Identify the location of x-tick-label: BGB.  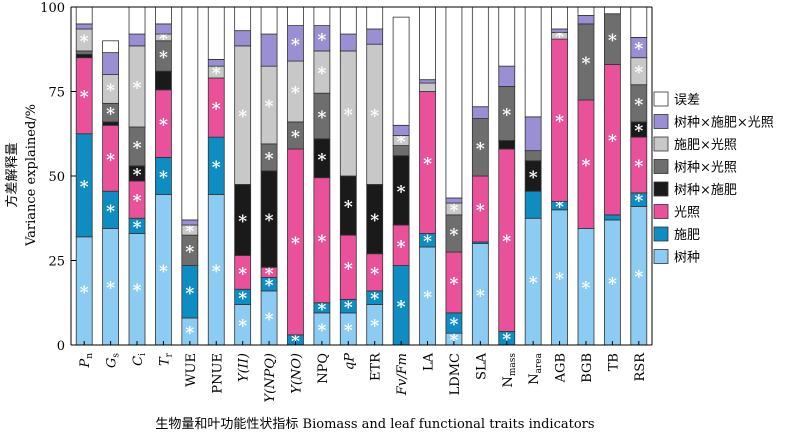
(587, 368).